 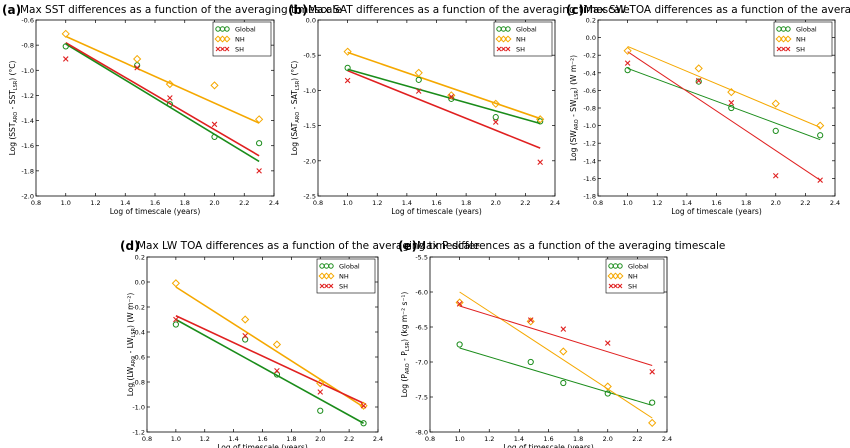 What do you see at coordinates (214, 203) in the screenshot?
I see `x-tick-label: 2.0` at bounding box center [214, 203].